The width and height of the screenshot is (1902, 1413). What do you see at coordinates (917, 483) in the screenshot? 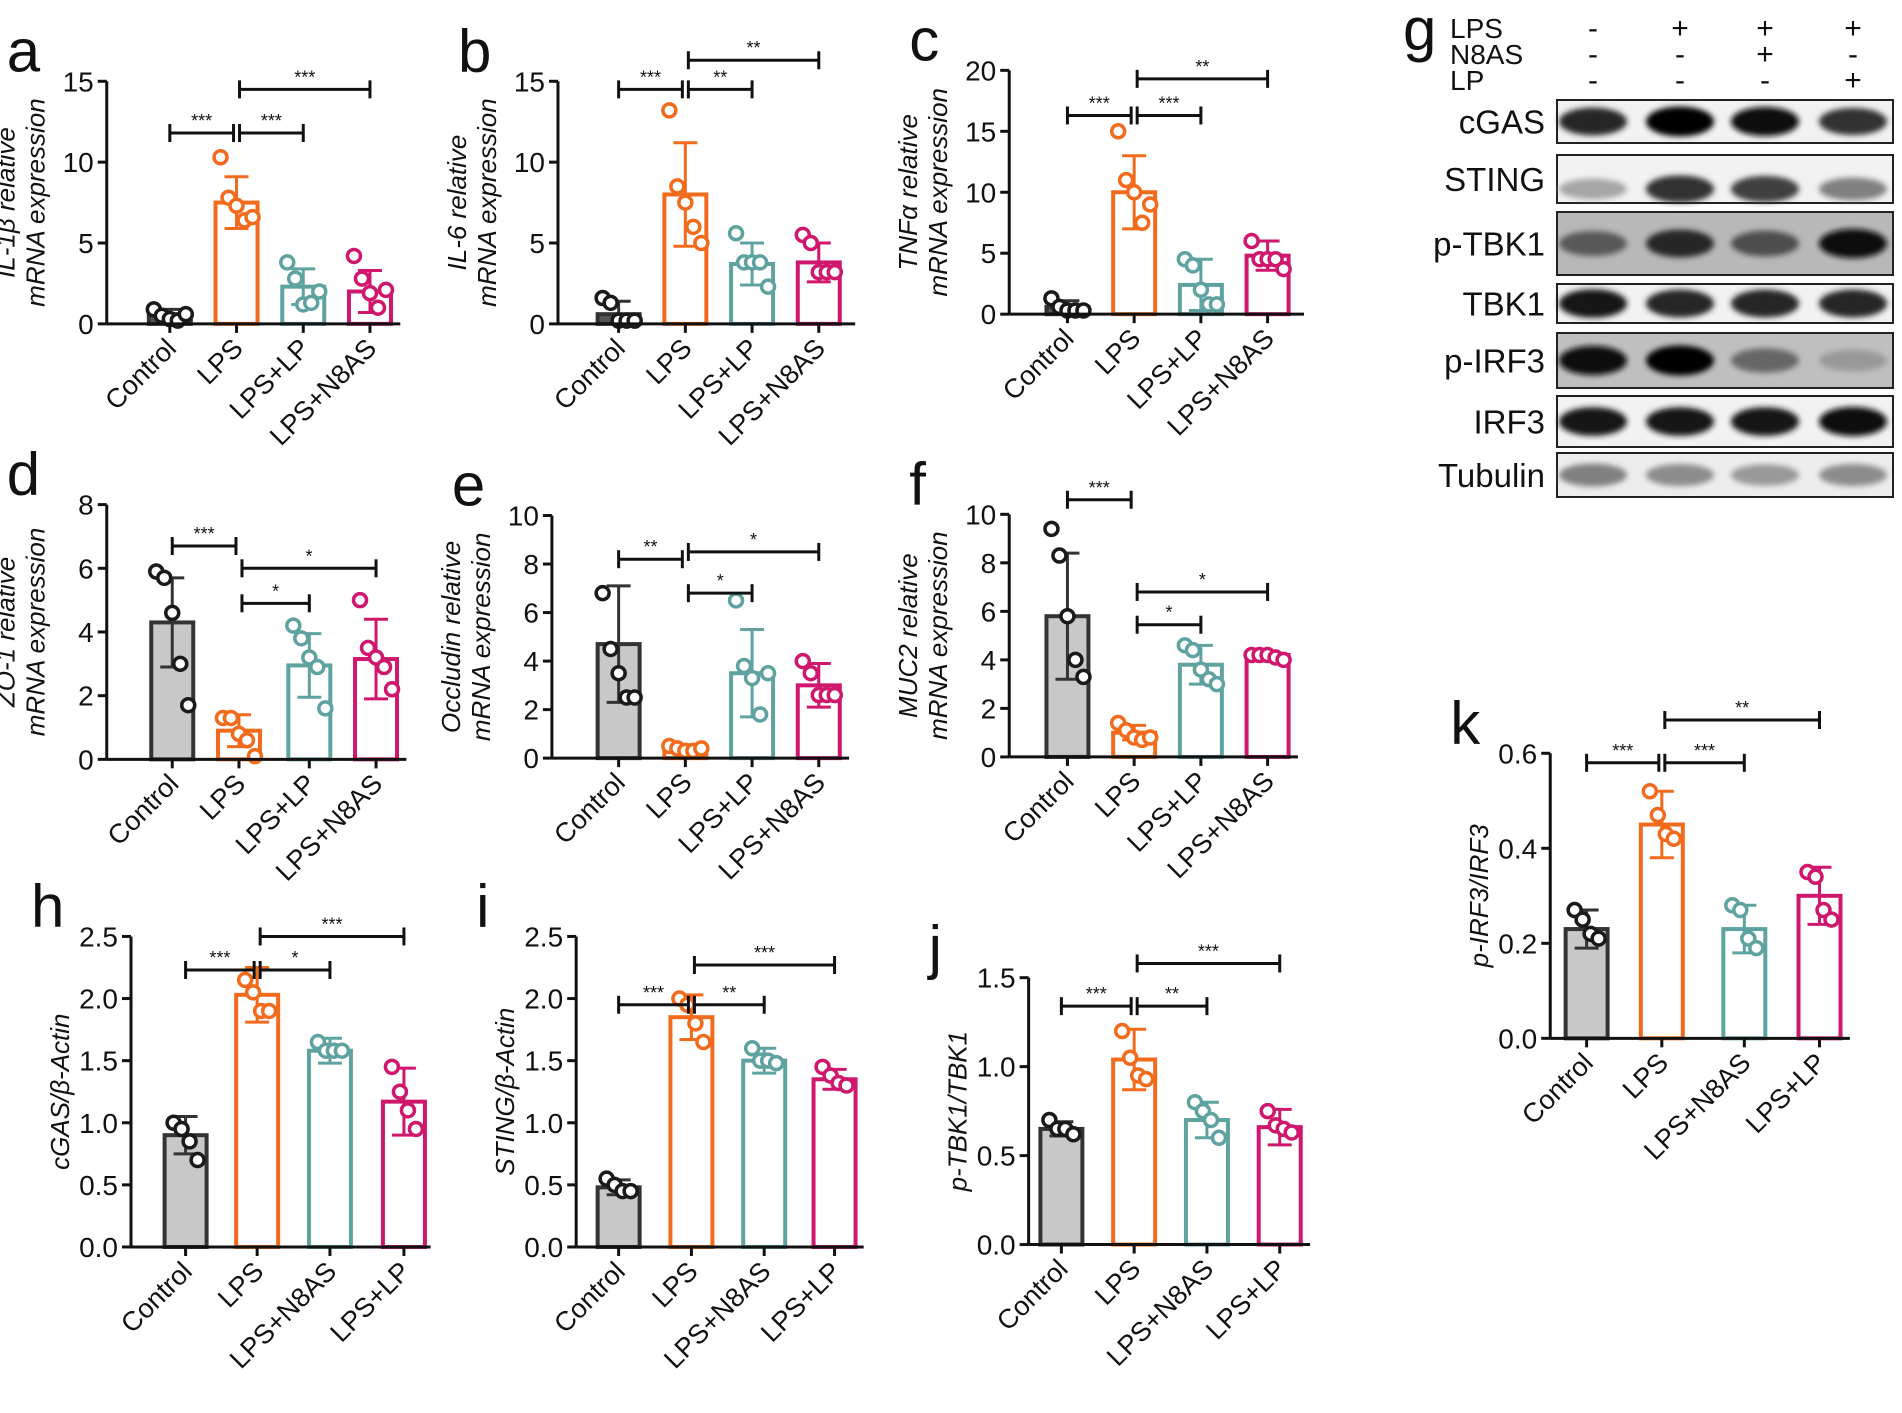
I see `panel-label: f` at bounding box center [917, 483].